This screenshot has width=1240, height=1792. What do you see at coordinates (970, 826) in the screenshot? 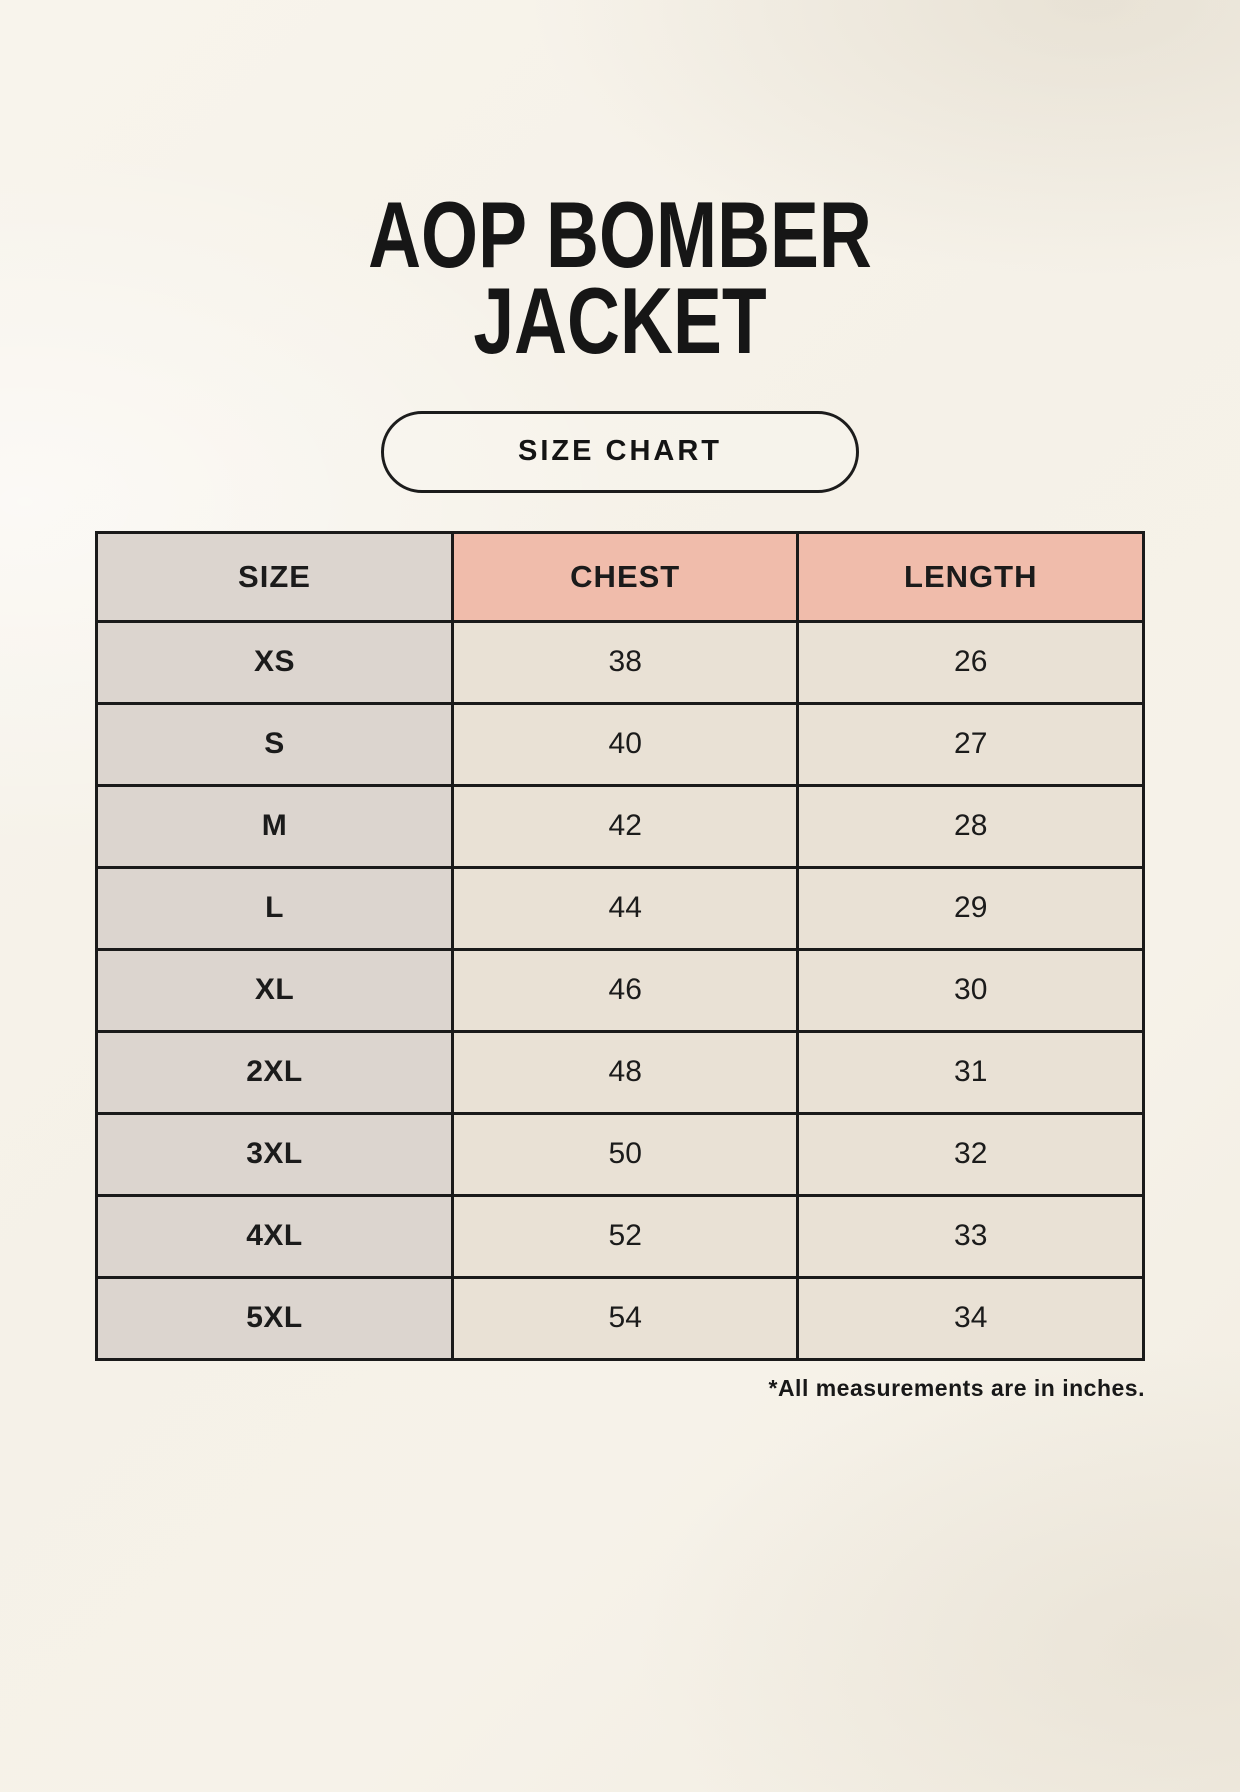
I see `length-cell: 28` at bounding box center [970, 826].